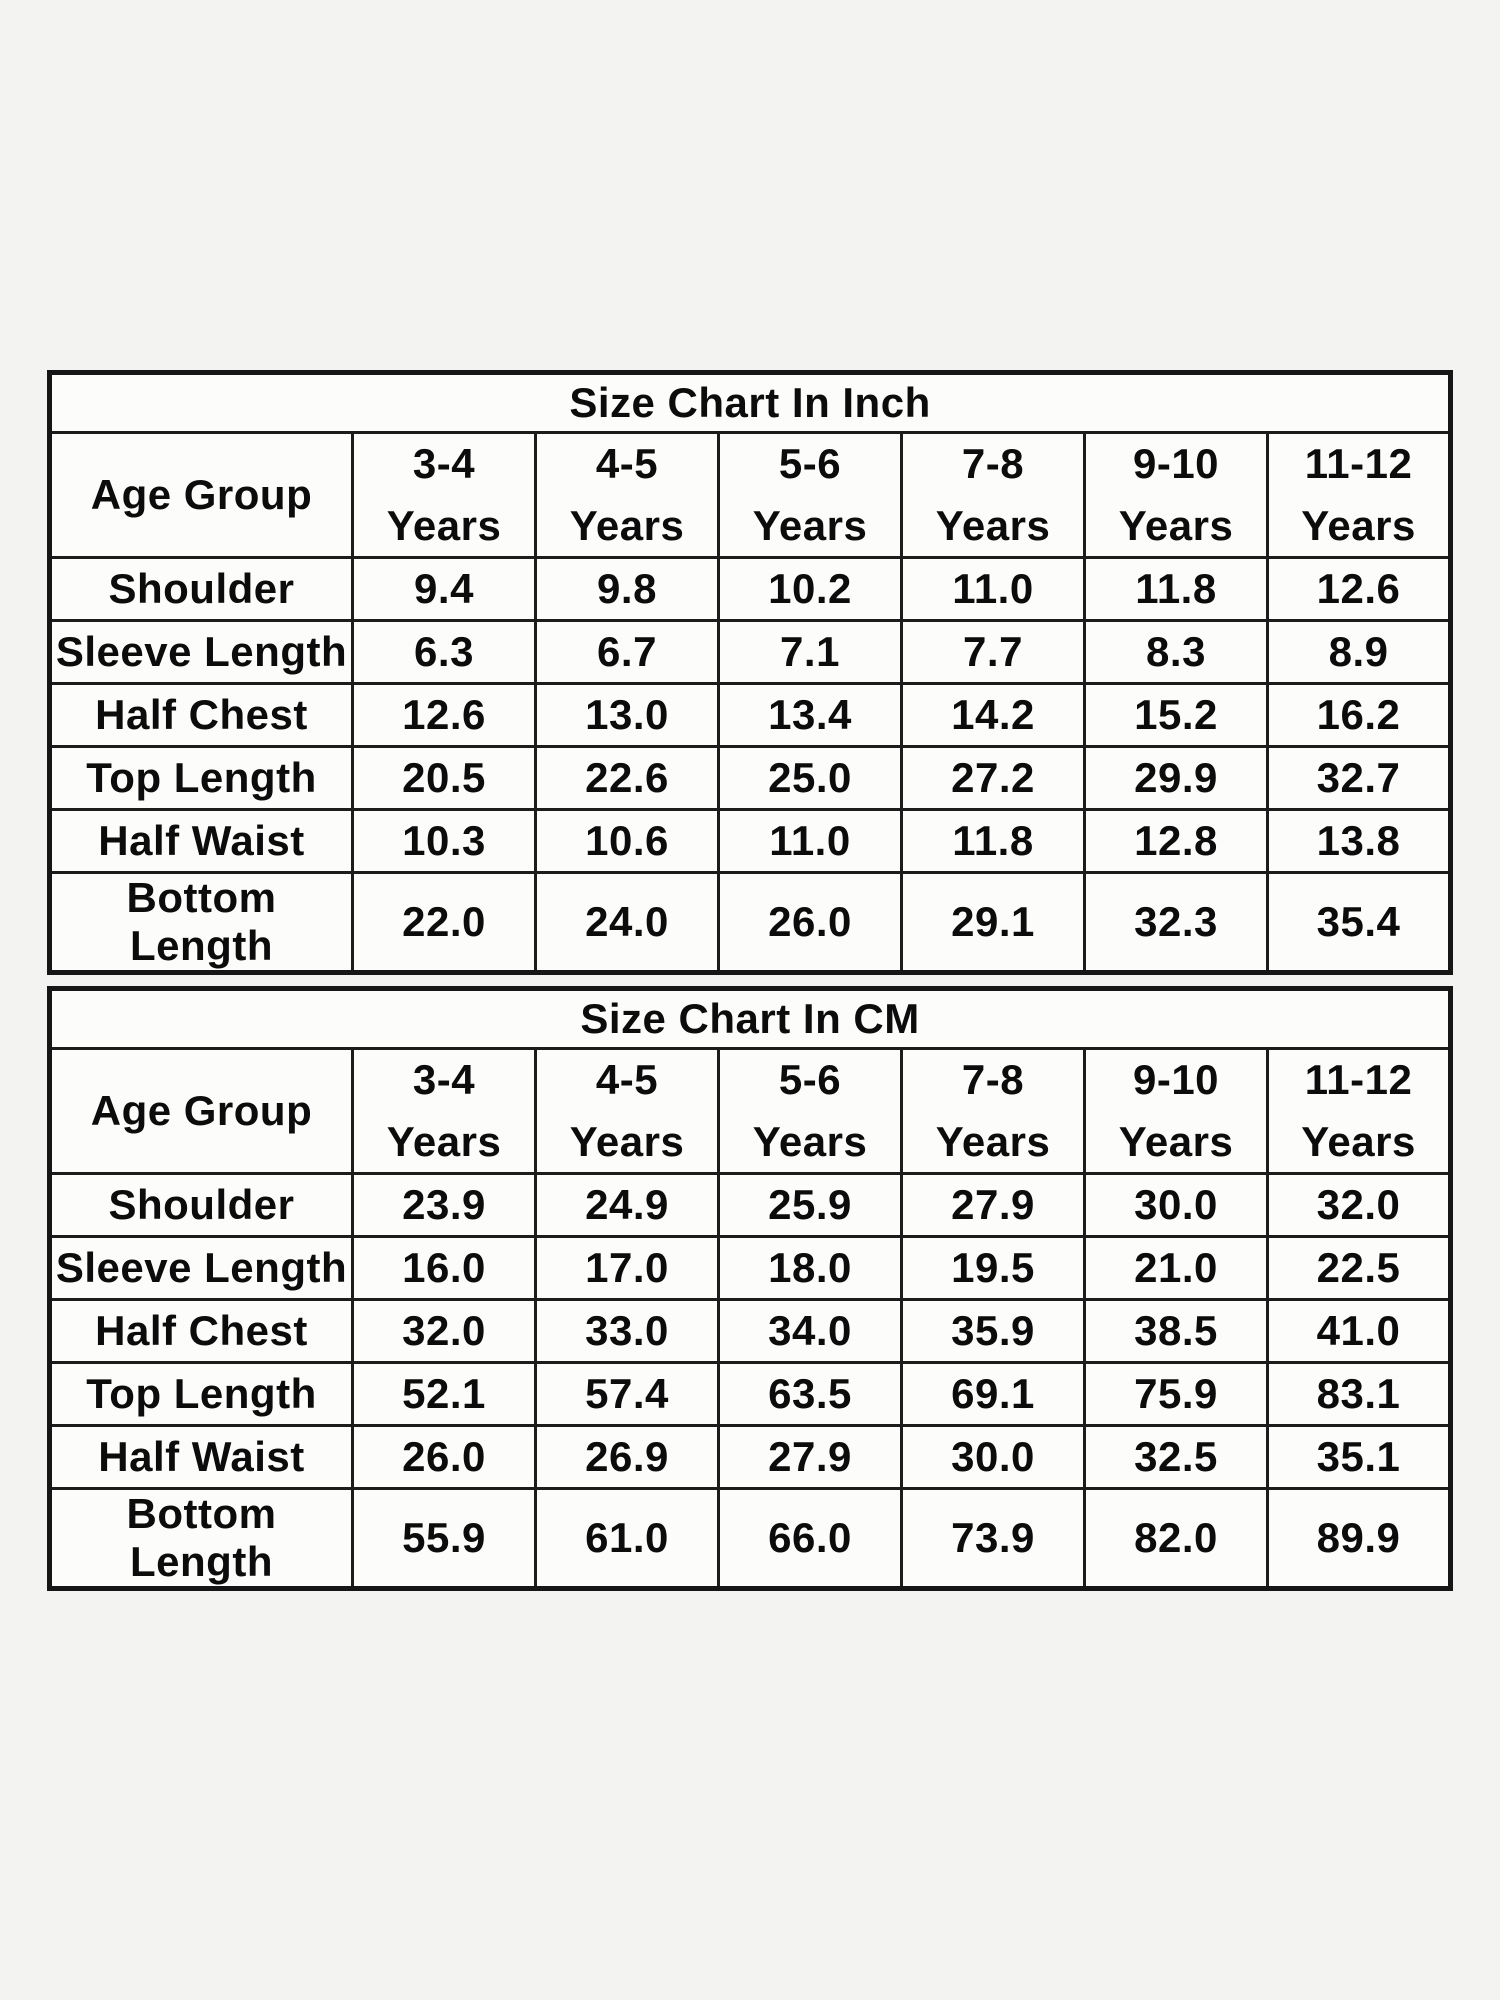 This screenshot has width=1500, height=2000. Describe the element at coordinates (1359, 715) in the screenshot. I see `cell: 16.2` at that location.